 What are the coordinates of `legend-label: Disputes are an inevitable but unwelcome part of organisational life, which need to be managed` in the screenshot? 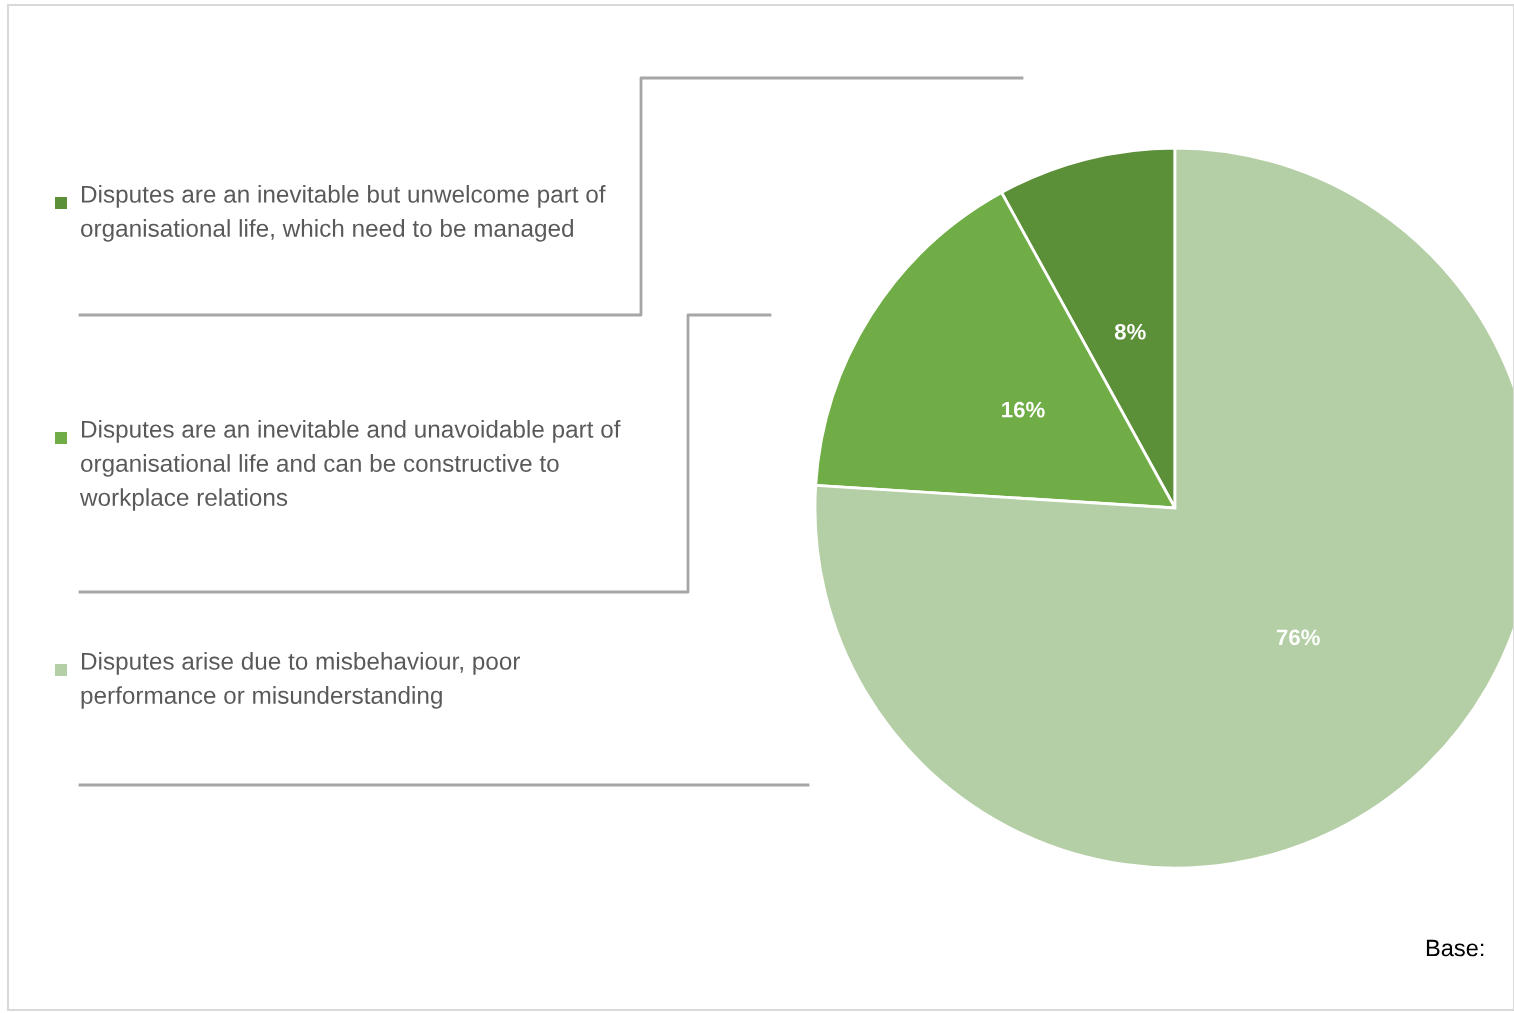 It's located at (343, 213).